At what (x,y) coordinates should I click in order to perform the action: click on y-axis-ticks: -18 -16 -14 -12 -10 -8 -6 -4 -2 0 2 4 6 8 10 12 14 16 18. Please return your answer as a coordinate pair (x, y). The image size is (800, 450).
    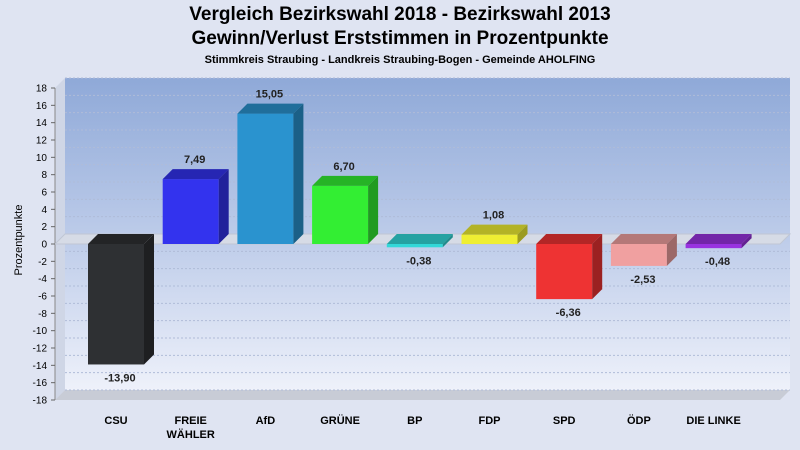
    Looking at the image, I should click on (44, 245).